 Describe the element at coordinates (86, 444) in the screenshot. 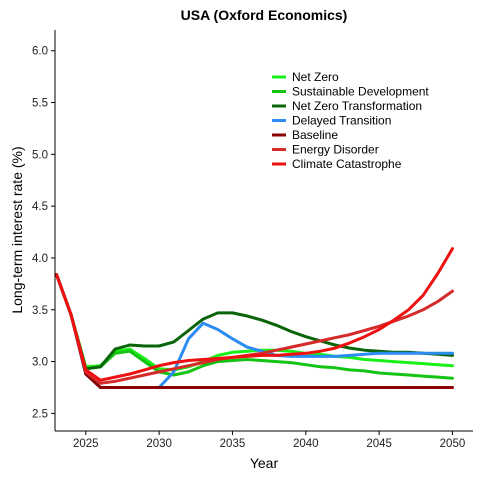

I see `x-tick-label: 2025` at that location.